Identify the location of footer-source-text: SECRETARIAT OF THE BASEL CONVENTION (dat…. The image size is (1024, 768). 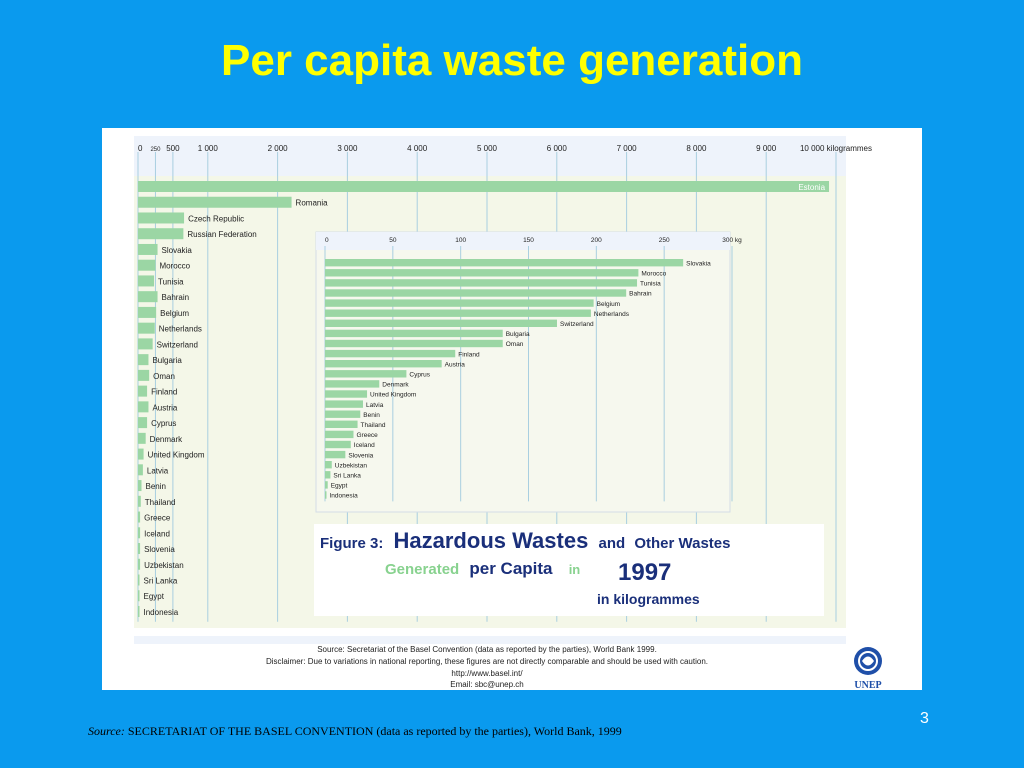
(374, 731).